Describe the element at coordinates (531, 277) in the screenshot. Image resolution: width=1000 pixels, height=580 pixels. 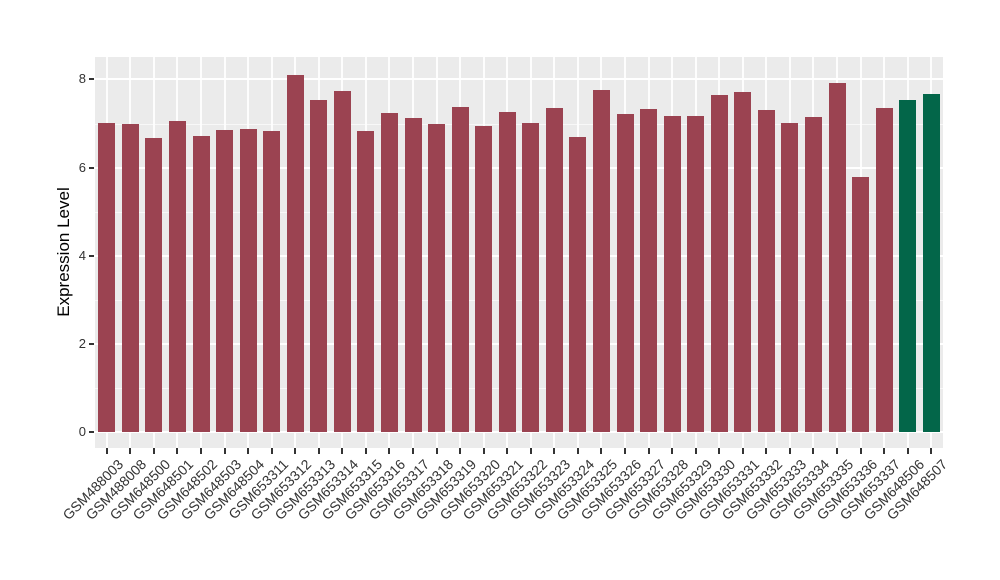
I see `bar-GSM653322` at that location.